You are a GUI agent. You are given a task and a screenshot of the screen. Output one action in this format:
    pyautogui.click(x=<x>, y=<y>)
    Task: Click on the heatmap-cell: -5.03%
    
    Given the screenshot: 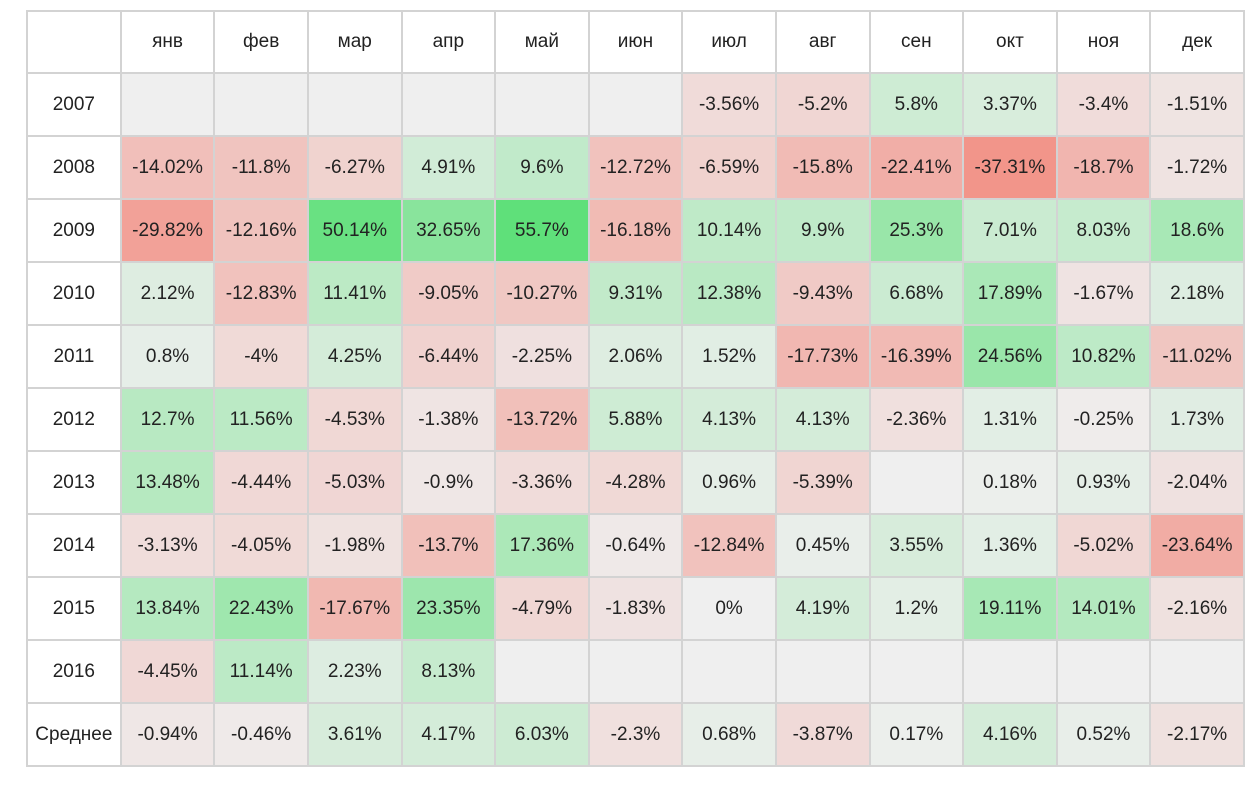 What is the action you would take?
    pyautogui.click(x=354, y=482)
    